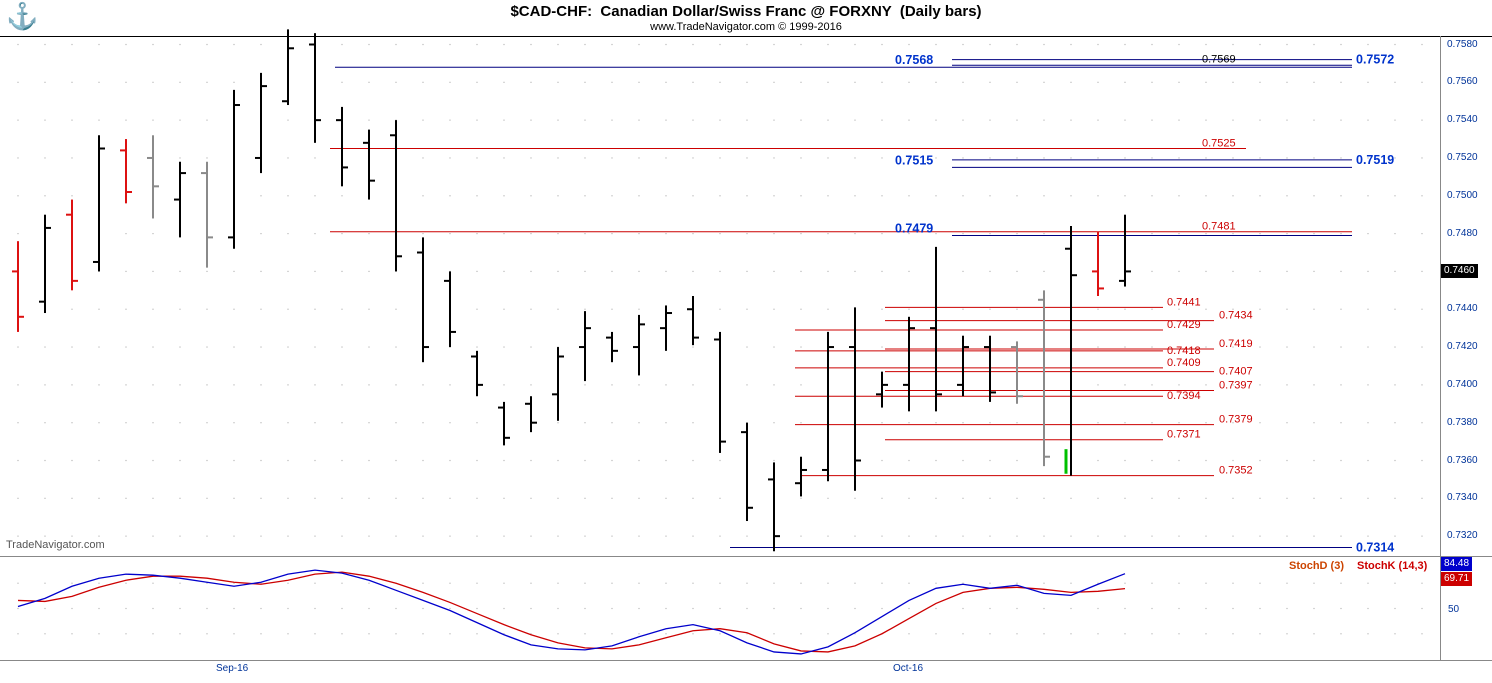  What do you see at coordinates (1236, 316) in the screenshot?
I see `price-level-label: 0.7434` at bounding box center [1236, 316].